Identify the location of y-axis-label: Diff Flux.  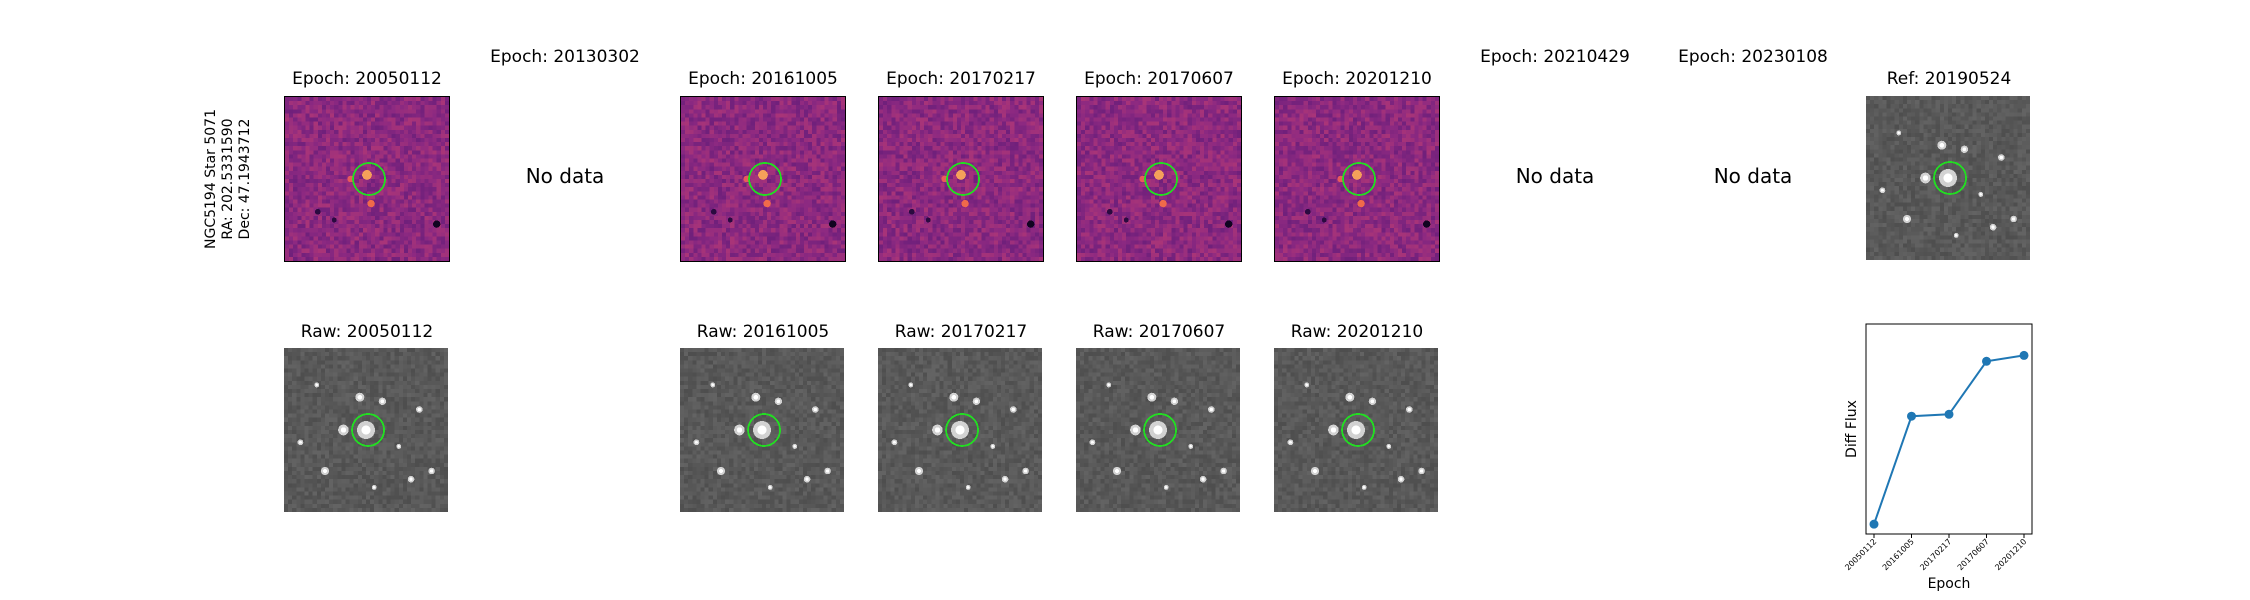
(1852, 429).